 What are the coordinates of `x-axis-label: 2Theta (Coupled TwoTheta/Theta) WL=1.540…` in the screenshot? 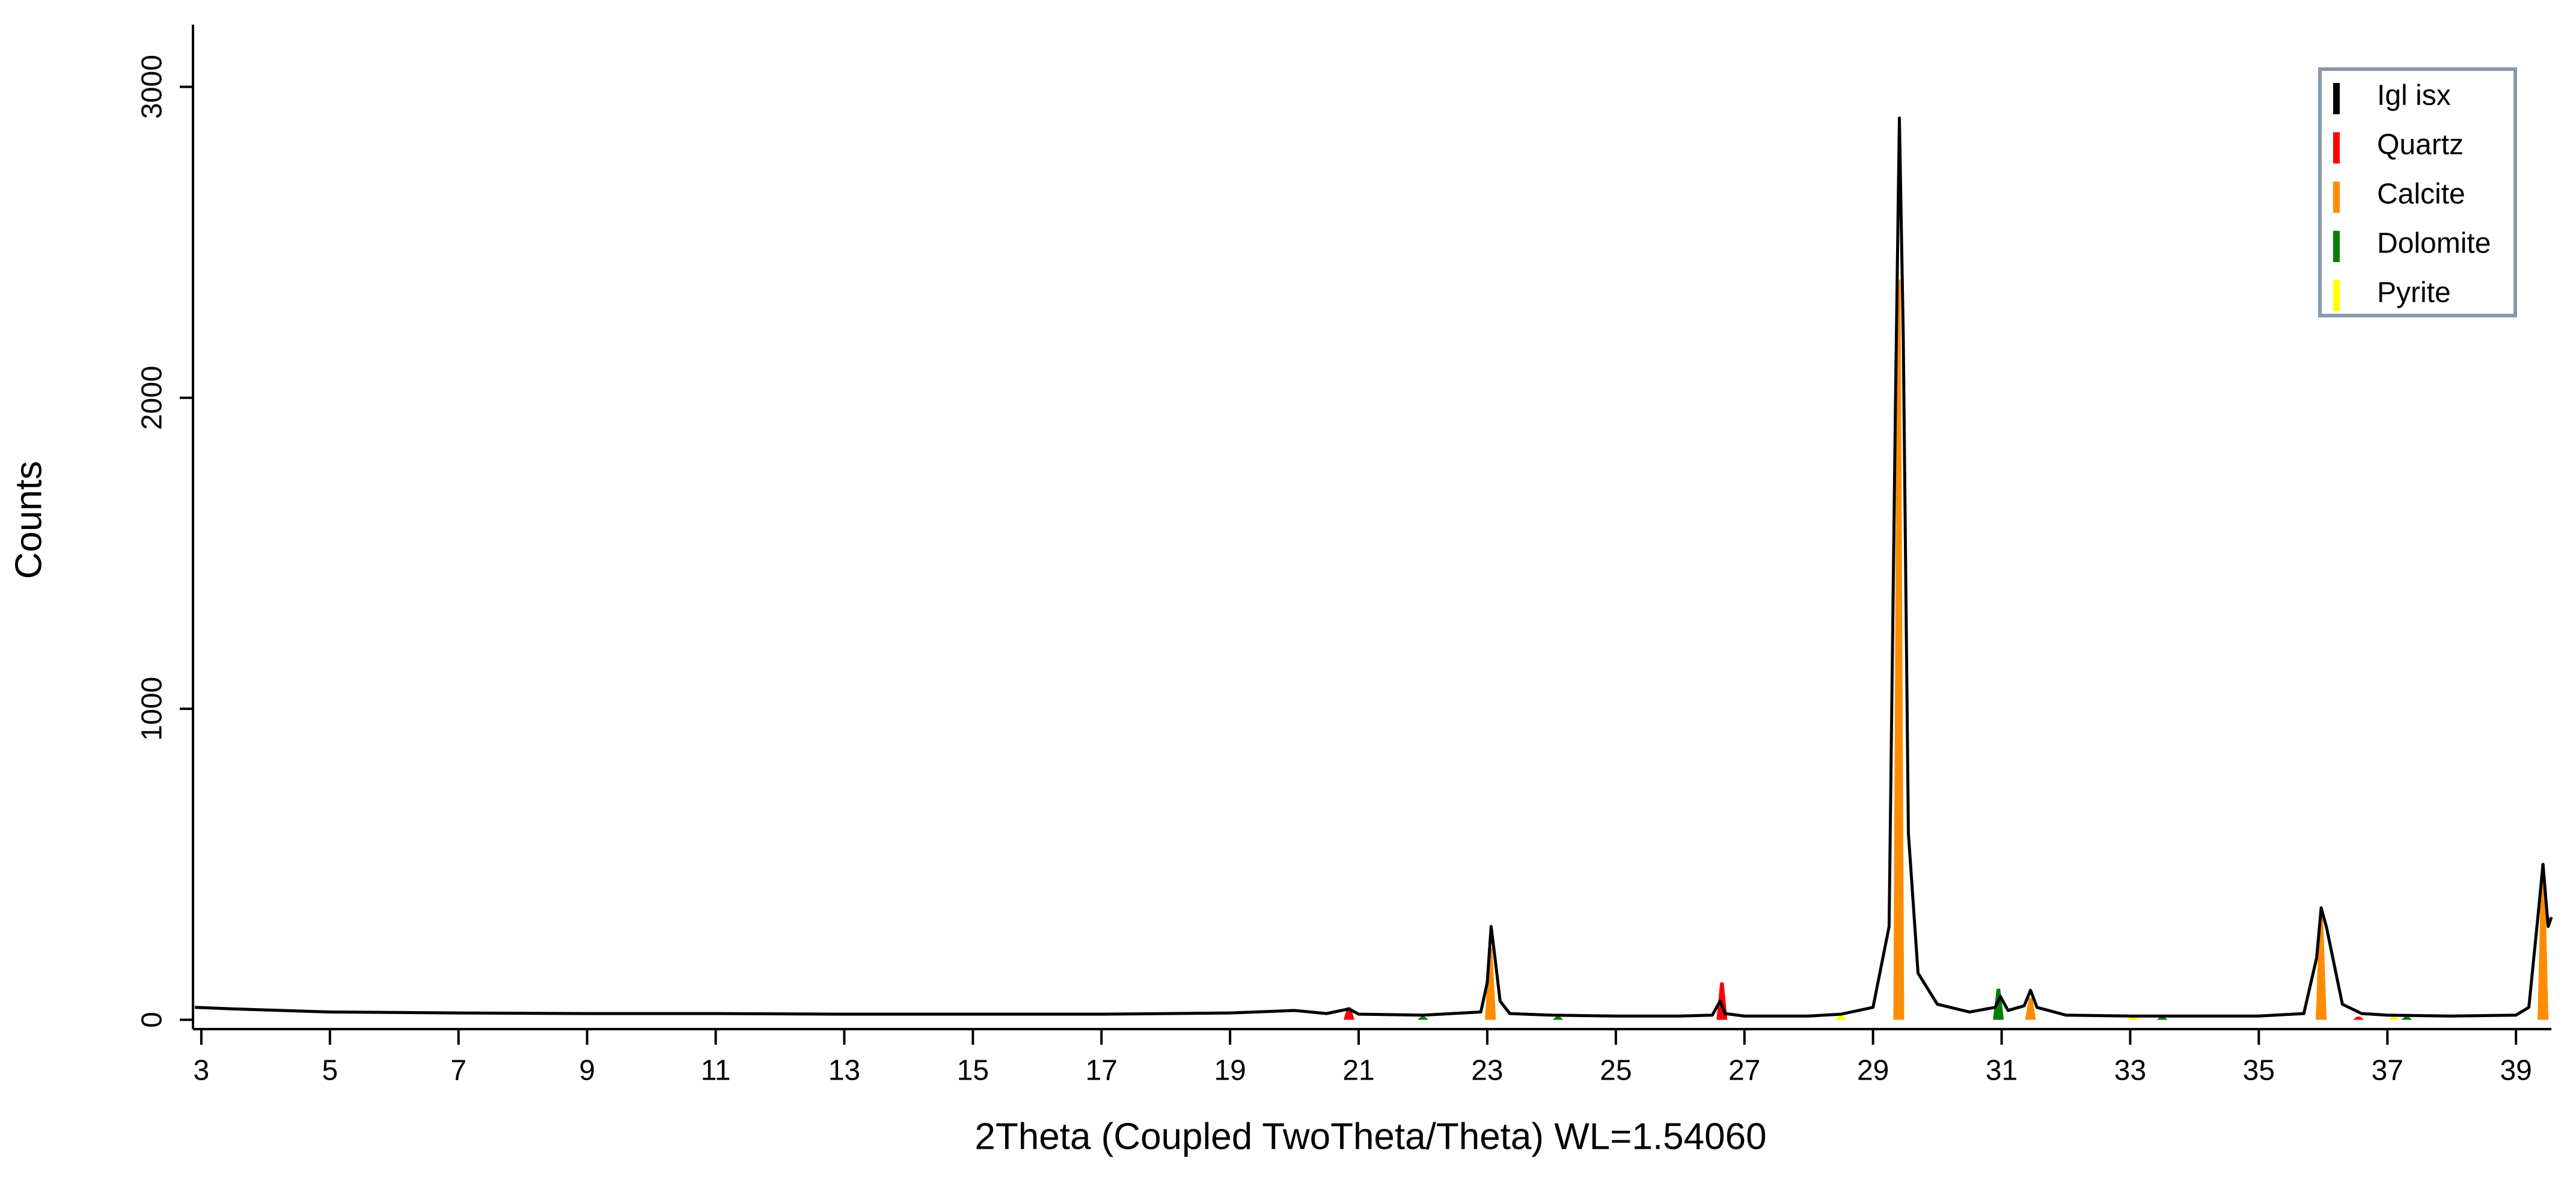 It's located at (1370, 1136).